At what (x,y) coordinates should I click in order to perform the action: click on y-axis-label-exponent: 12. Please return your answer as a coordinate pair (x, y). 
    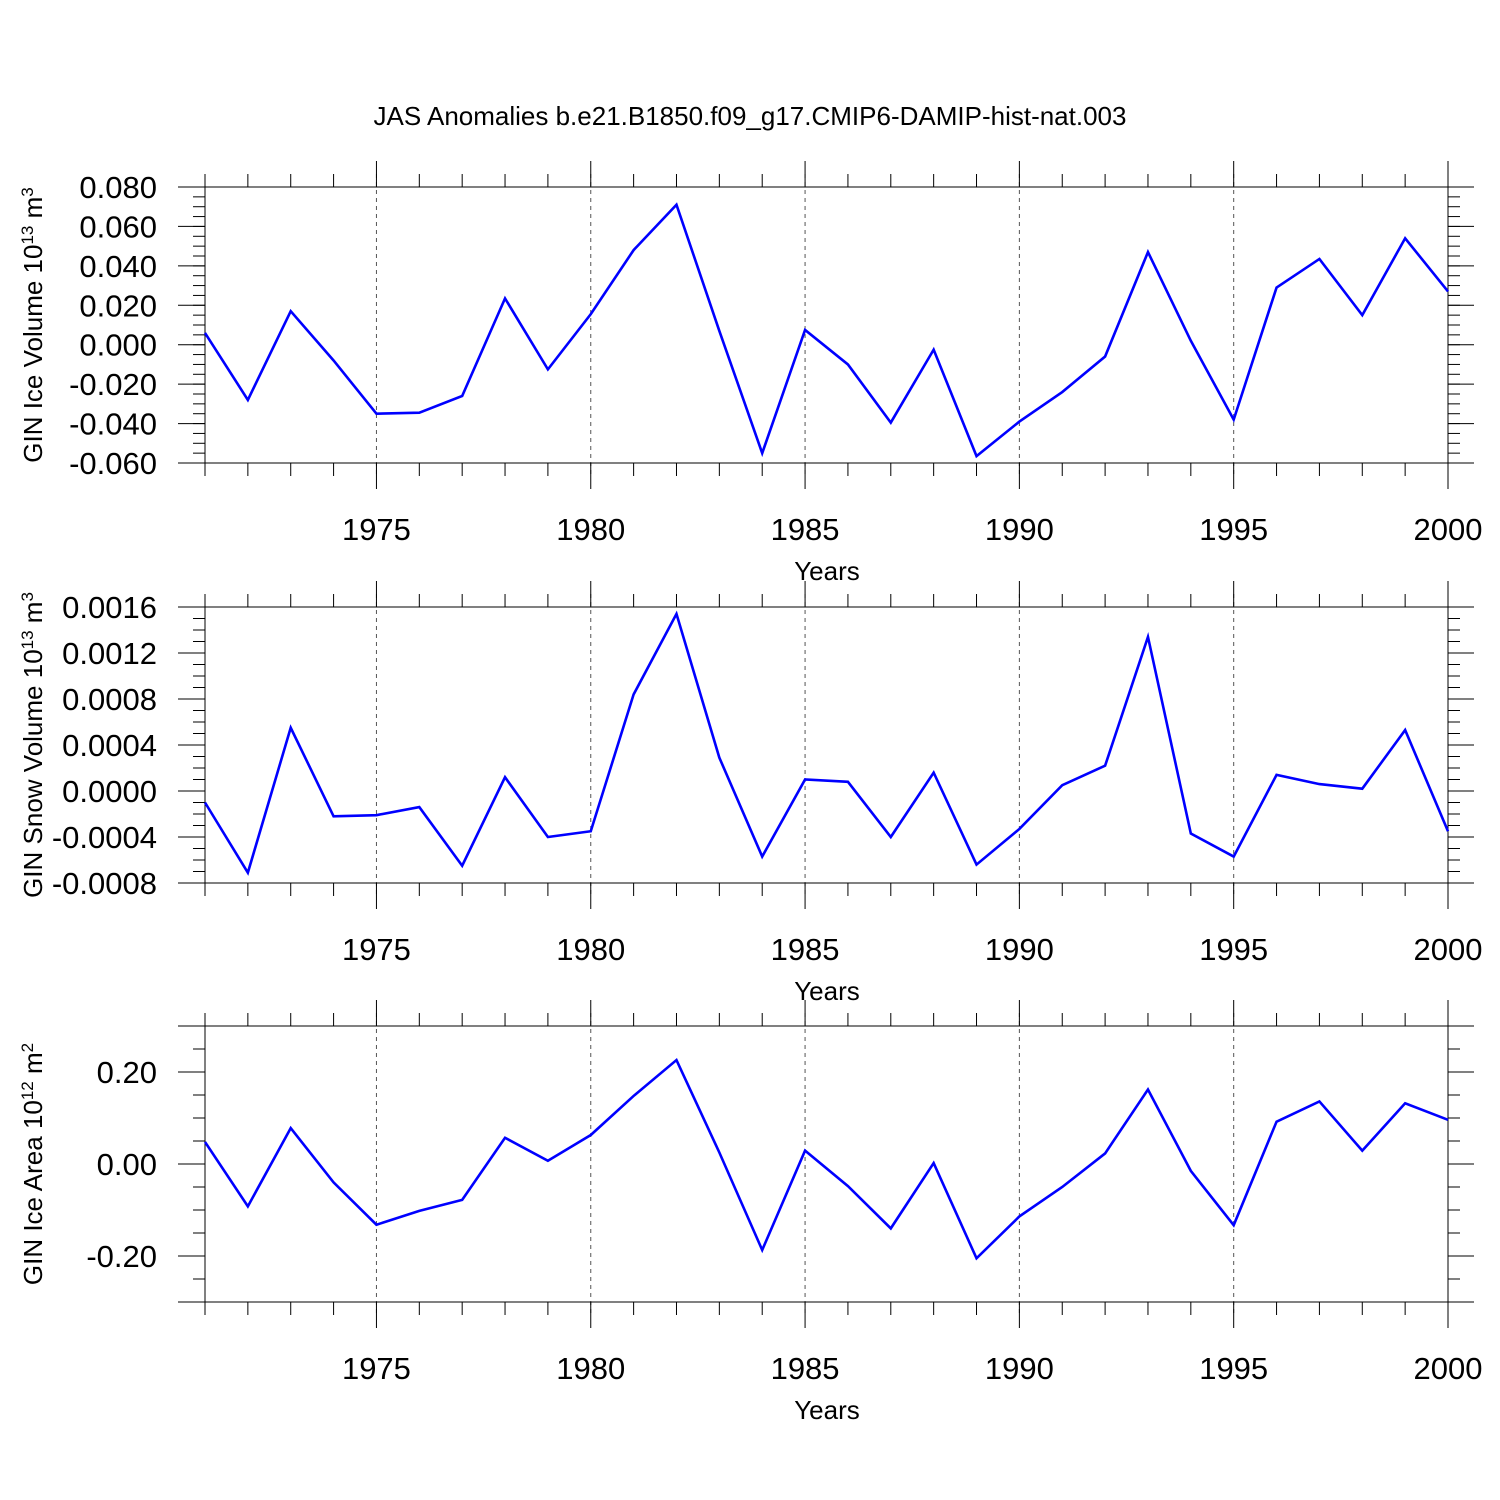
    Looking at the image, I should click on (27, 1090).